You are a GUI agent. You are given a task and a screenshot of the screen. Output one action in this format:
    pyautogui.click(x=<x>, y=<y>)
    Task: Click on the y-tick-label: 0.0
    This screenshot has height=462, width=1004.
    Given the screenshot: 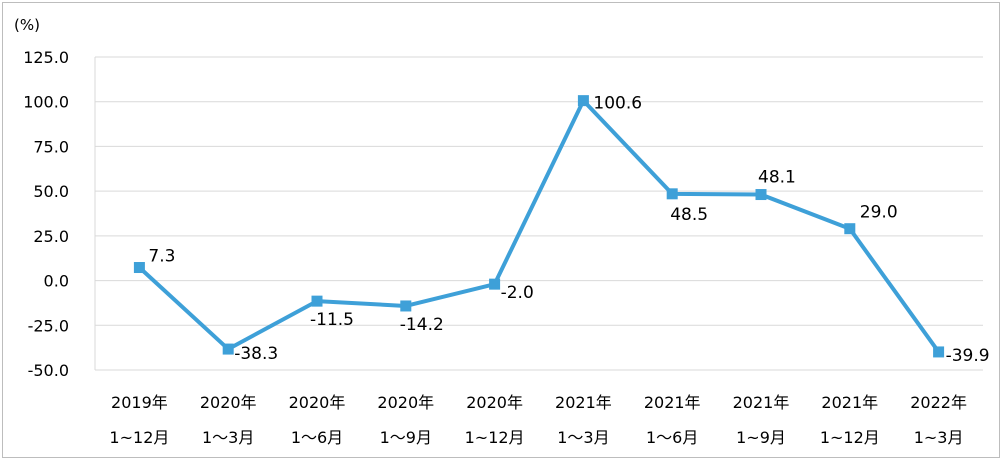 What is the action you would take?
    pyautogui.click(x=56, y=281)
    